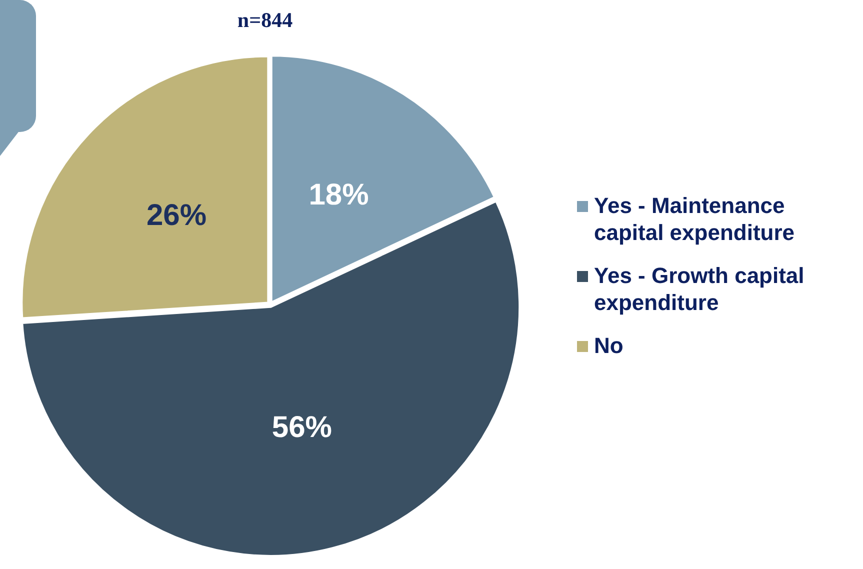 Image resolution: width=863 pixels, height=569 pixels. I want to click on data-label: 56%, so click(302, 427).